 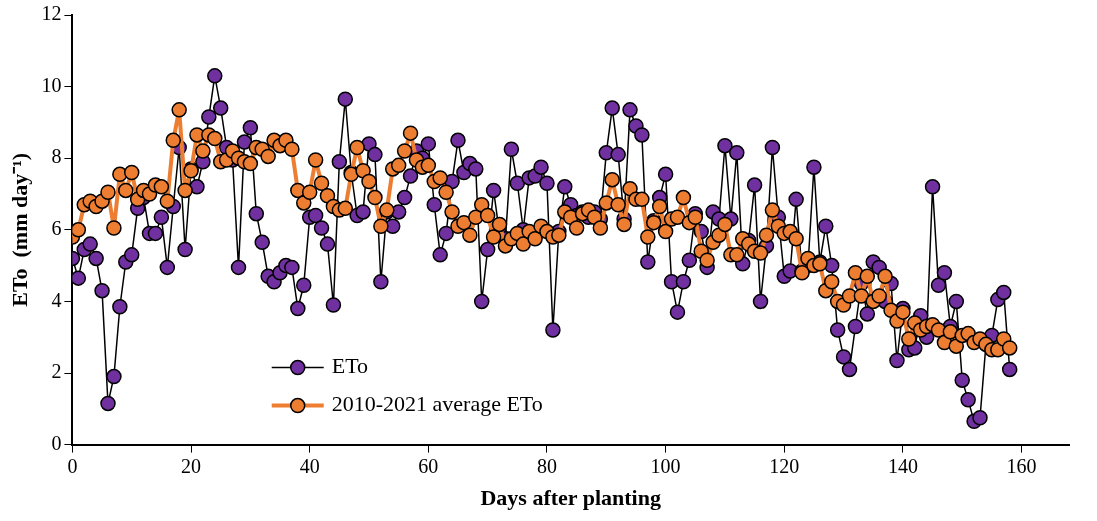 What do you see at coordinates (570, 498) in the screenshot?
I see `x-axis-title: Days after planting` at bounding box center [570, 498].